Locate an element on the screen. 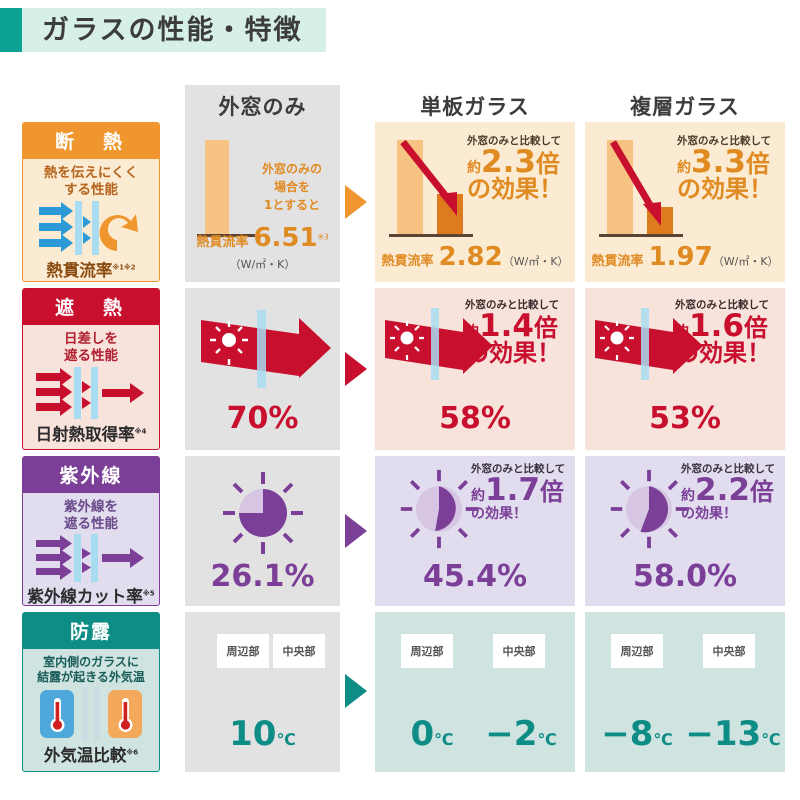 The width and height of the screenshot is (800, 800). cell-shading-double: 外窓のみと比較して 約1.6倍 の効果！ 53% is located at coordinates (685, 369).